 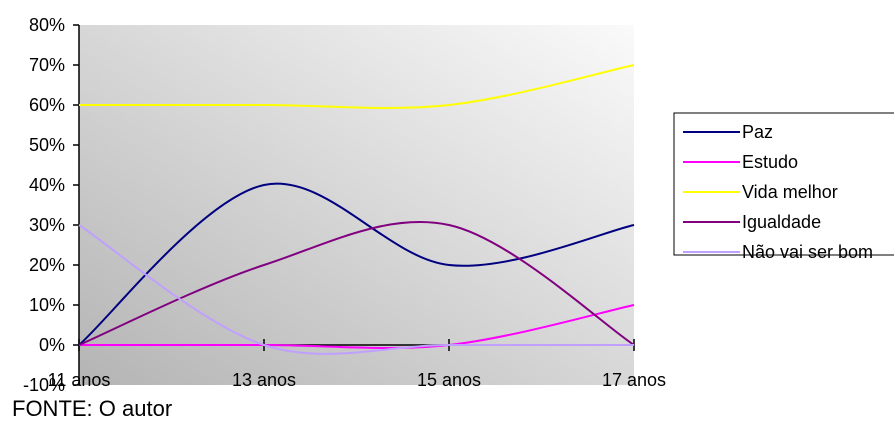 What do you see at coordinates (449, 380) in the screenshot?
I see `x-tick-label: 15 anos` at bounding box center [449, 380].